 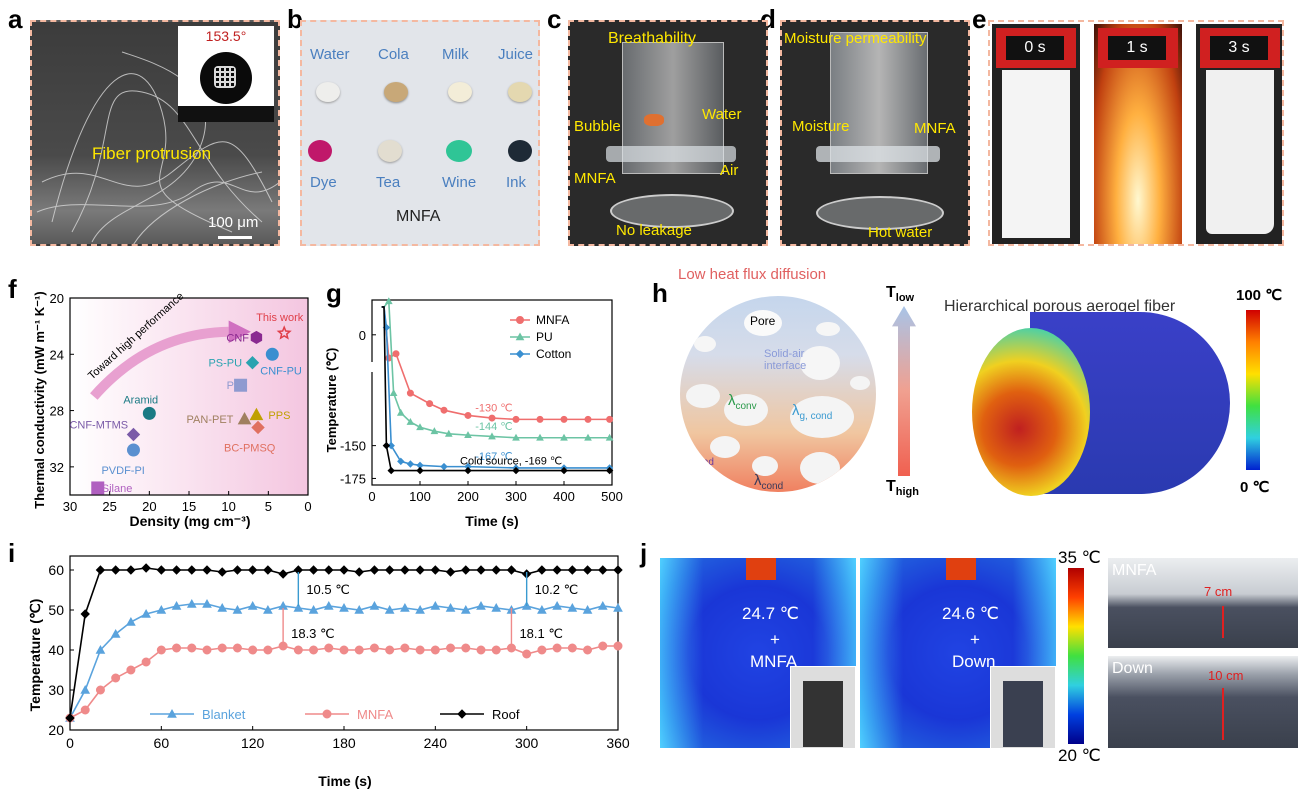 What do you see at coordinates (970, 613) in the screenshot?
I see `right-temp: 24.6 ℃` at bounding box center [970, 613].